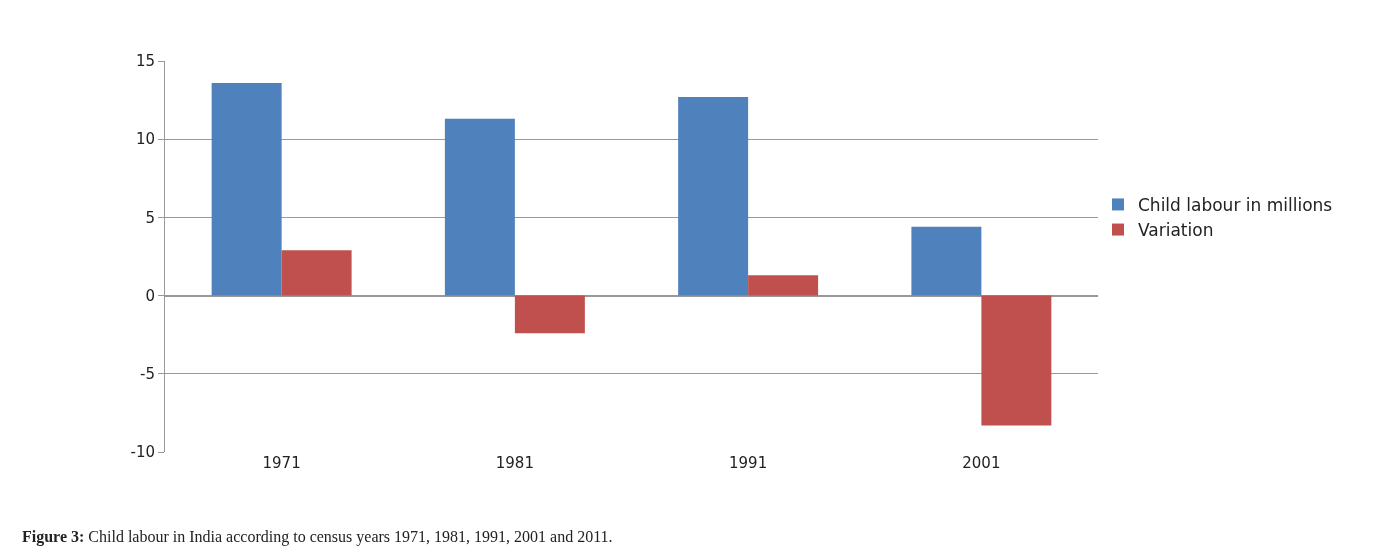  I want to click on x-tick-label: 1971, so click(281, 463).